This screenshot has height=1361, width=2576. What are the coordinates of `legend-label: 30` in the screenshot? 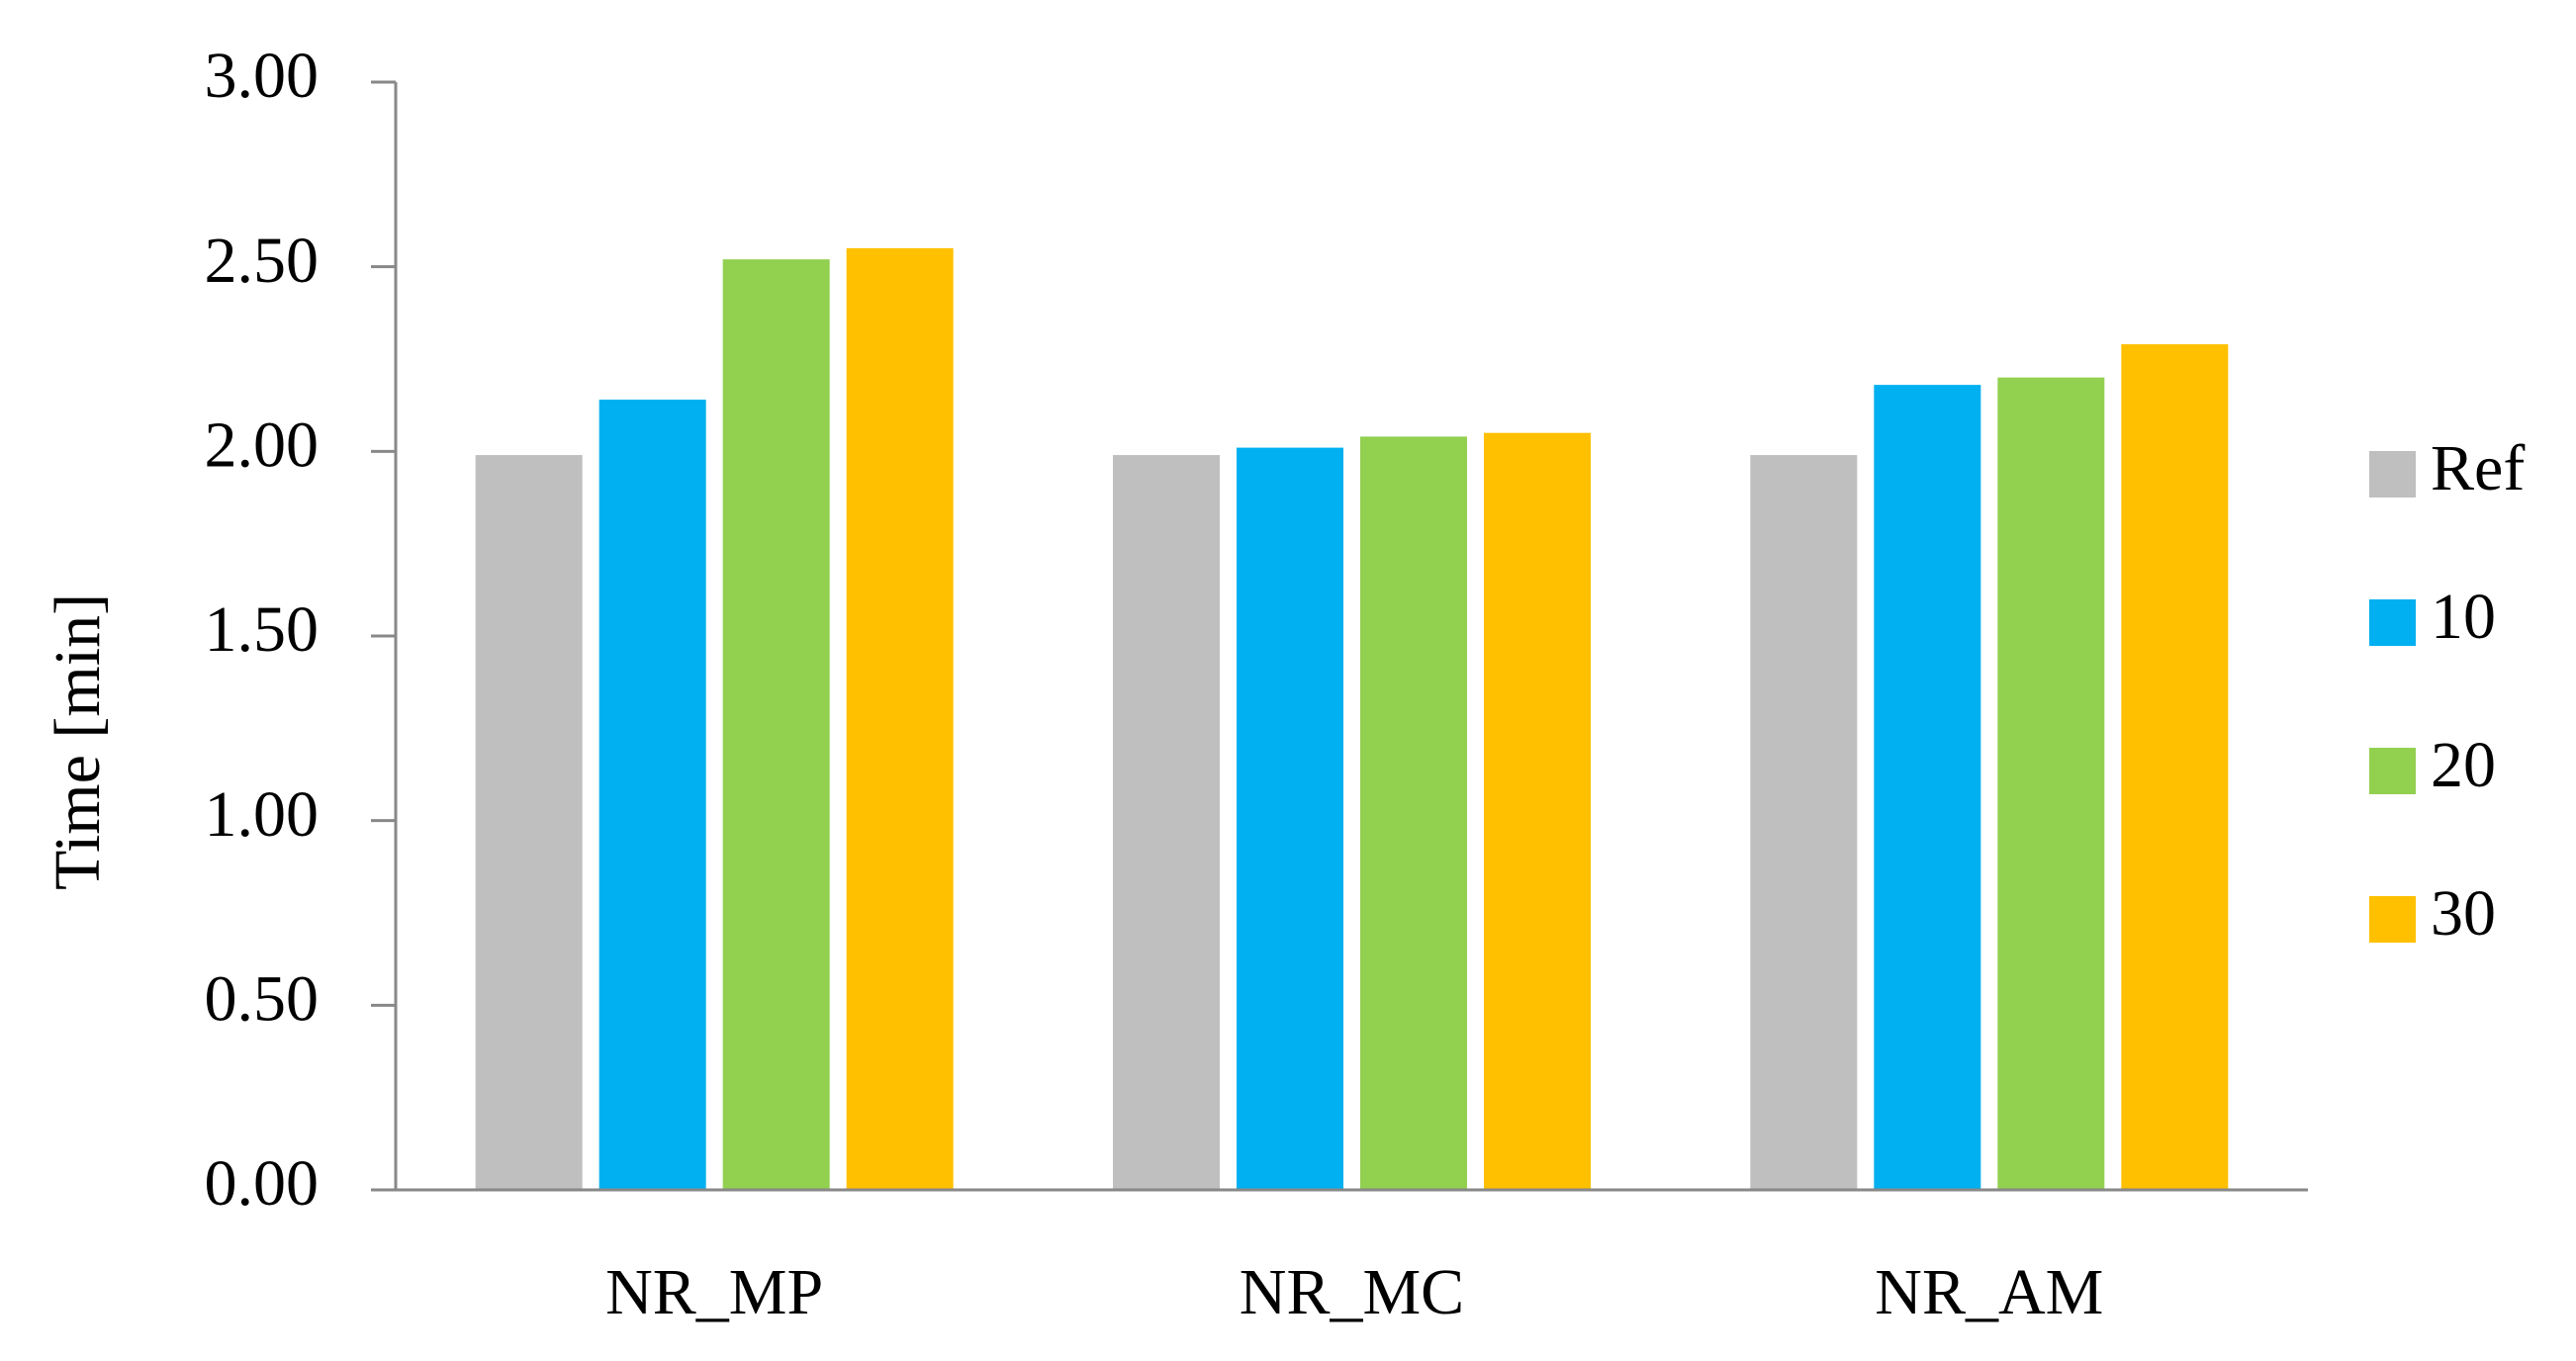 It's located at (2463, 913).